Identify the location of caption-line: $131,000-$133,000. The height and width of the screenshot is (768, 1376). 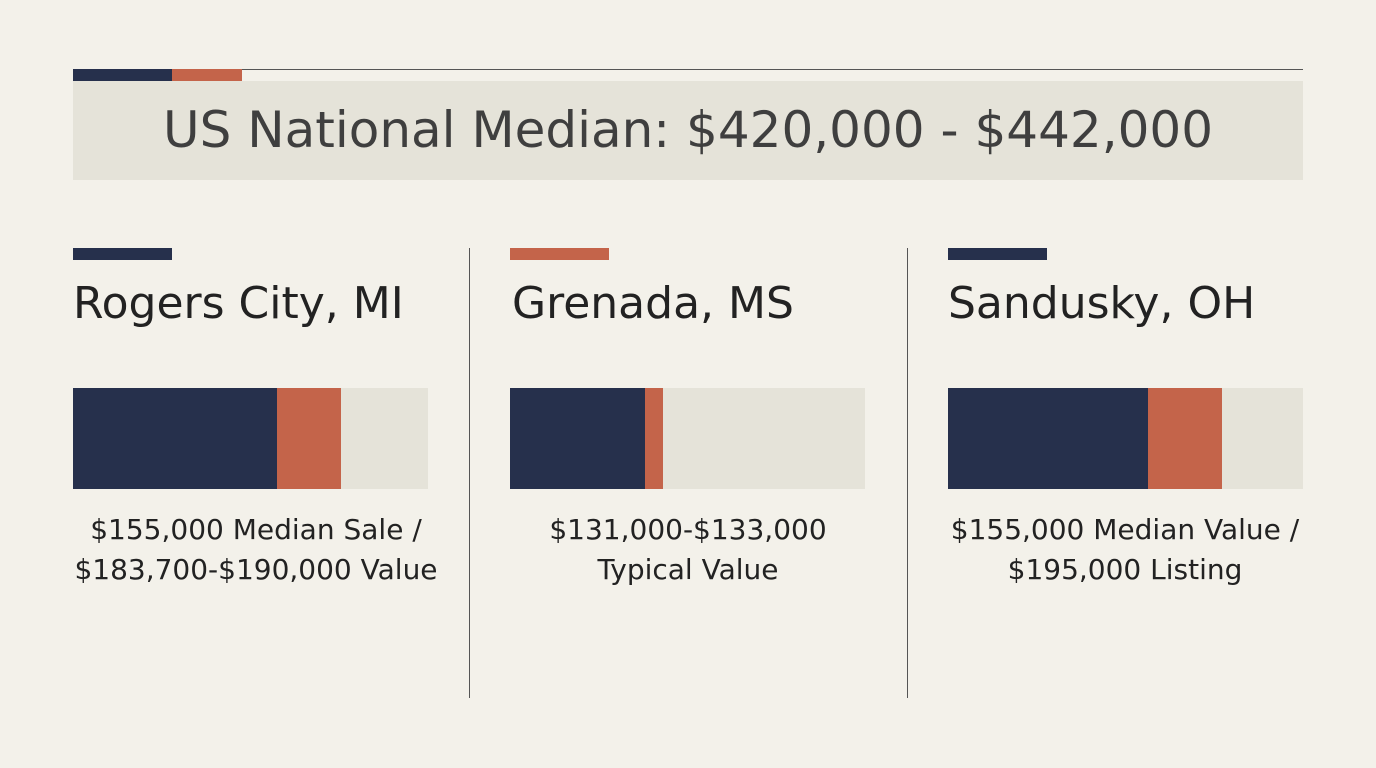
(688, 529).